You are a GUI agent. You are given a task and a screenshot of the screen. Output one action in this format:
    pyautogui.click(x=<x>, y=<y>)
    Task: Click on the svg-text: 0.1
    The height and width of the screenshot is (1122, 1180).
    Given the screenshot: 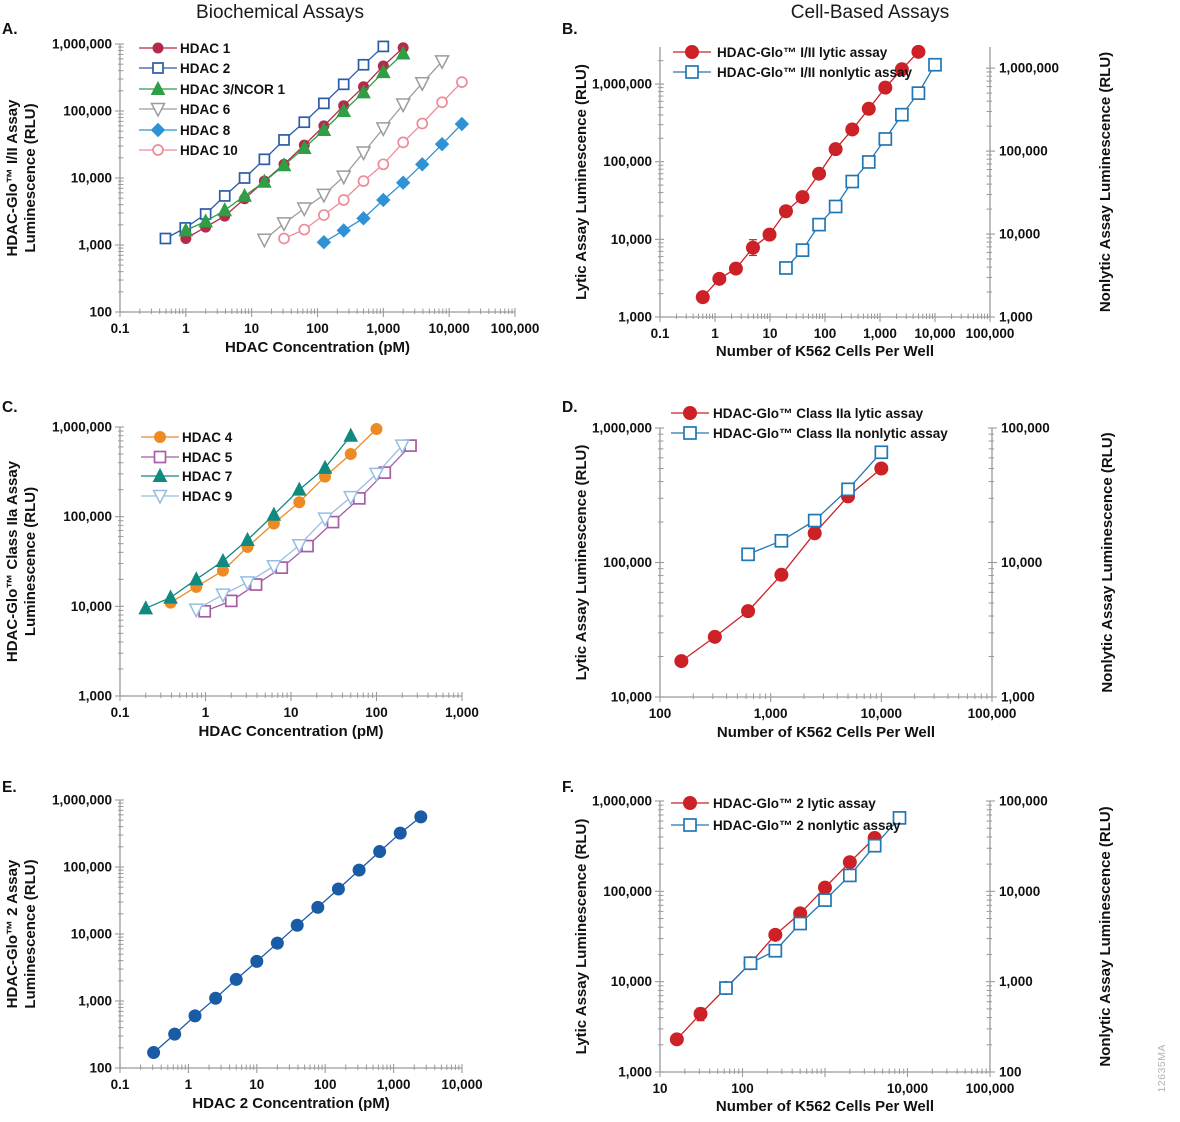 What is the action you would take?
    pyautogui.click(x=120, y=712)
    